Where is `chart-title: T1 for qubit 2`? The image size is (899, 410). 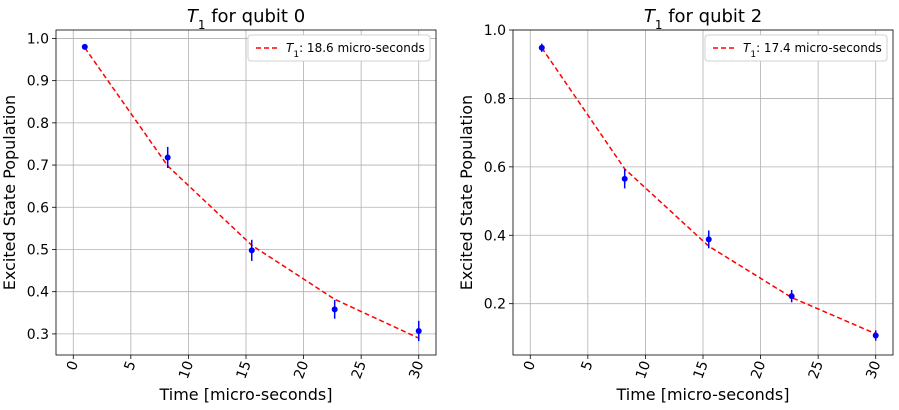 chart-title: T1 for qubit 2 is located at coordinates (703, 19).